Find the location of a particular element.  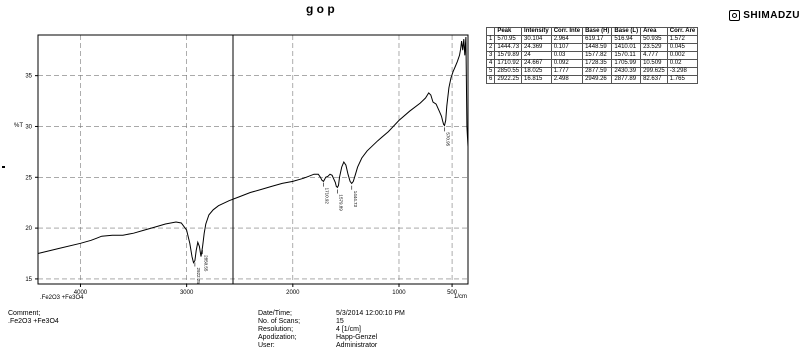

y-tick-label: 20 is located at coordinates (28, 229).